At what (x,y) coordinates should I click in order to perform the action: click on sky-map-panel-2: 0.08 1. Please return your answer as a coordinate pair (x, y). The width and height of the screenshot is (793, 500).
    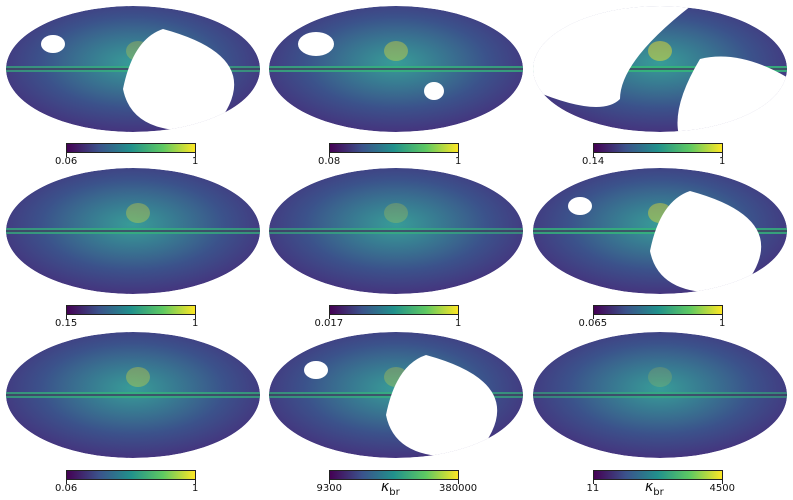
    Looking at the image, I should click on (396, 89).